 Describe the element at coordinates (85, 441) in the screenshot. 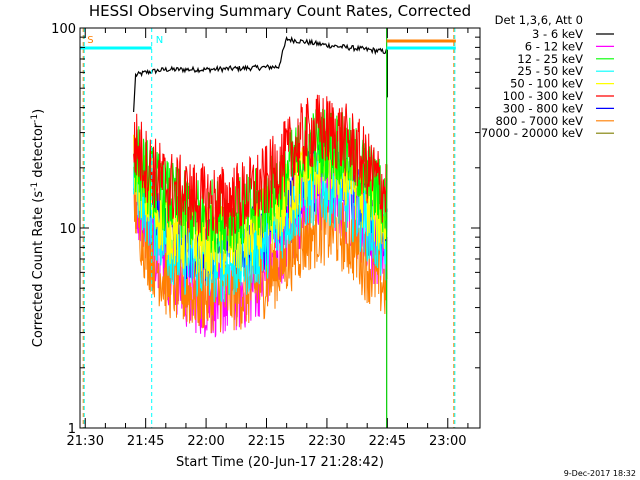

I see `x-tick-label: 21:30` at that location.